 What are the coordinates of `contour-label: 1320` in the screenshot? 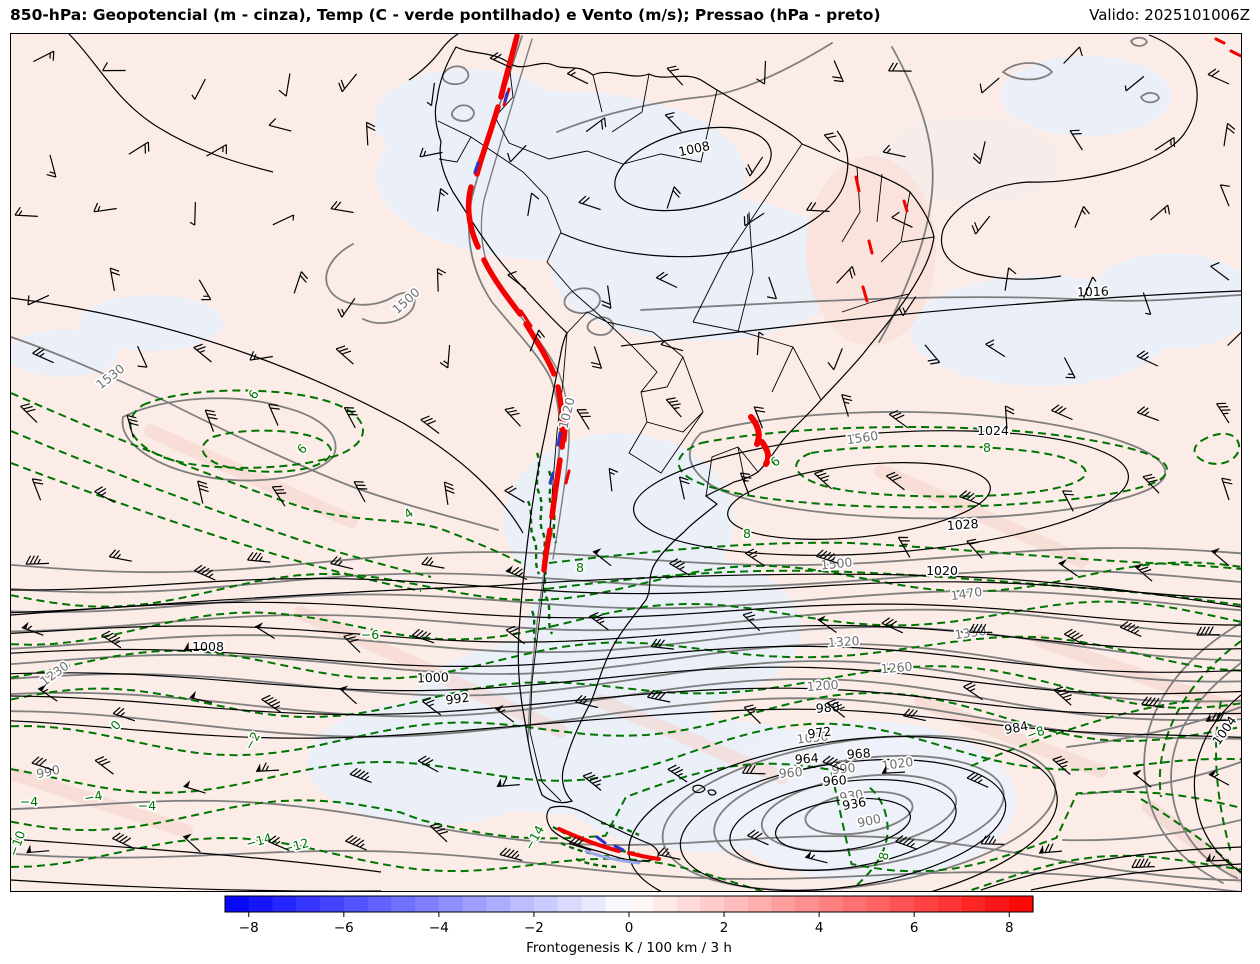 It's located at (843, 641).